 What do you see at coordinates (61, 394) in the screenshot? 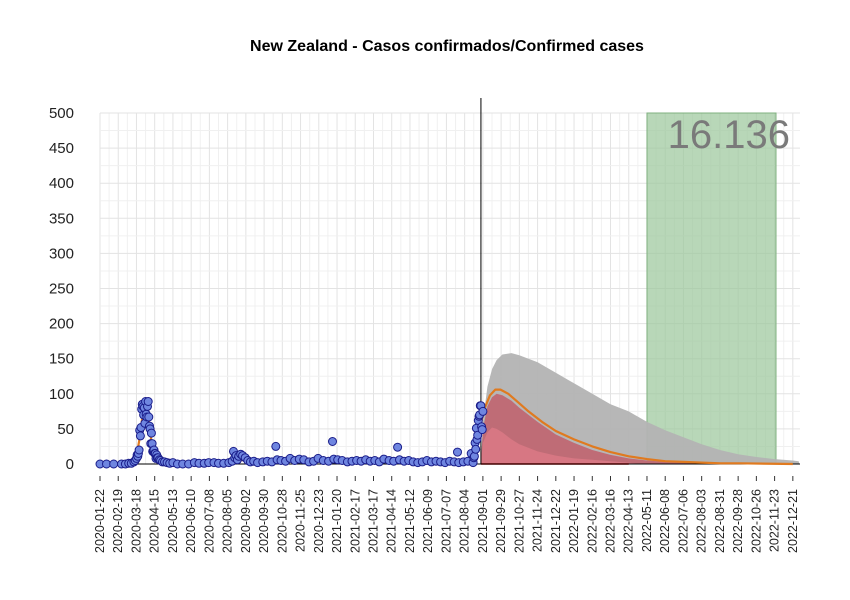
I see `y-tick-label: 100` at bounding box center [61, 394].